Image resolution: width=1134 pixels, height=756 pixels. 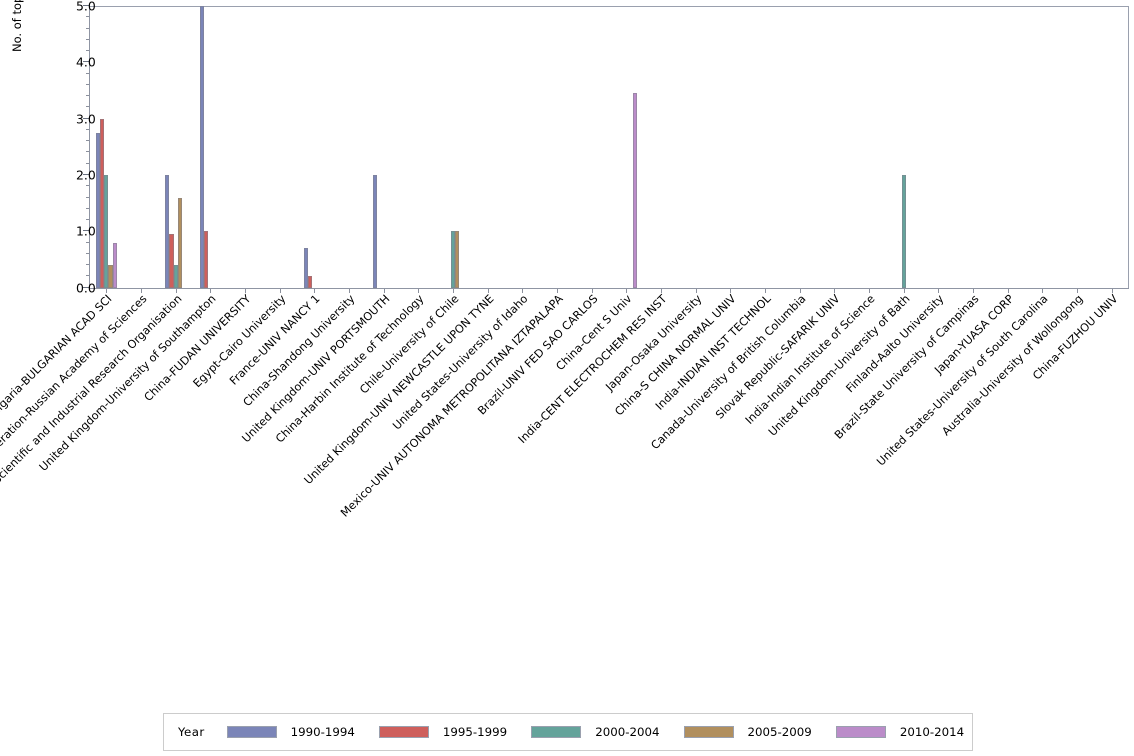 I want to click on y-tick-label: 5.0, so click(x=86, y=7).